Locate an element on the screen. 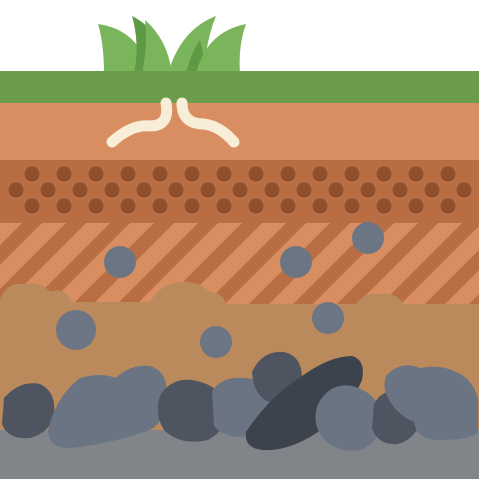 Image resolution: width=479 pixels, height=479 pixels. roots is located at coordinates (173, 122).